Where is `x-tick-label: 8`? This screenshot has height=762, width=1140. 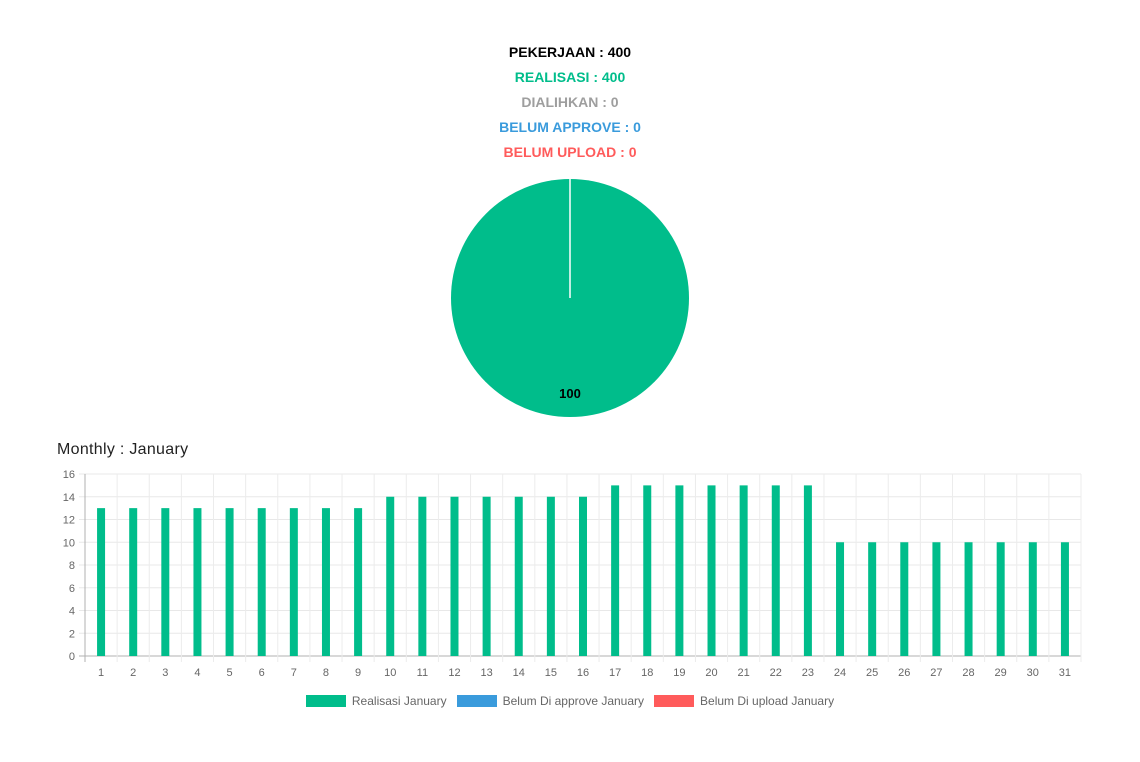 x-tick-label: 8 is located at coordinates (326, 673).